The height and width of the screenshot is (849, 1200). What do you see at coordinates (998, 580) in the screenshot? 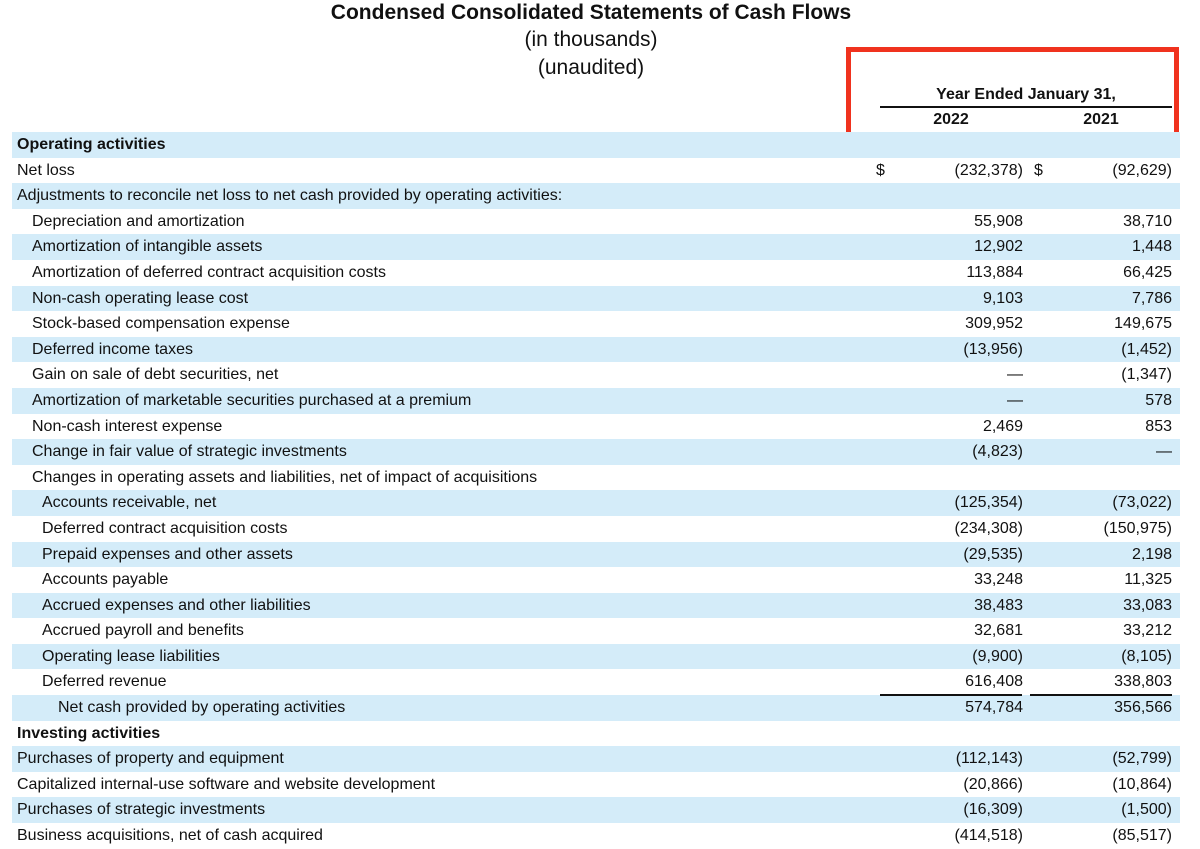
I see `value-2022: 33,248` at bounding box center [998, 580].